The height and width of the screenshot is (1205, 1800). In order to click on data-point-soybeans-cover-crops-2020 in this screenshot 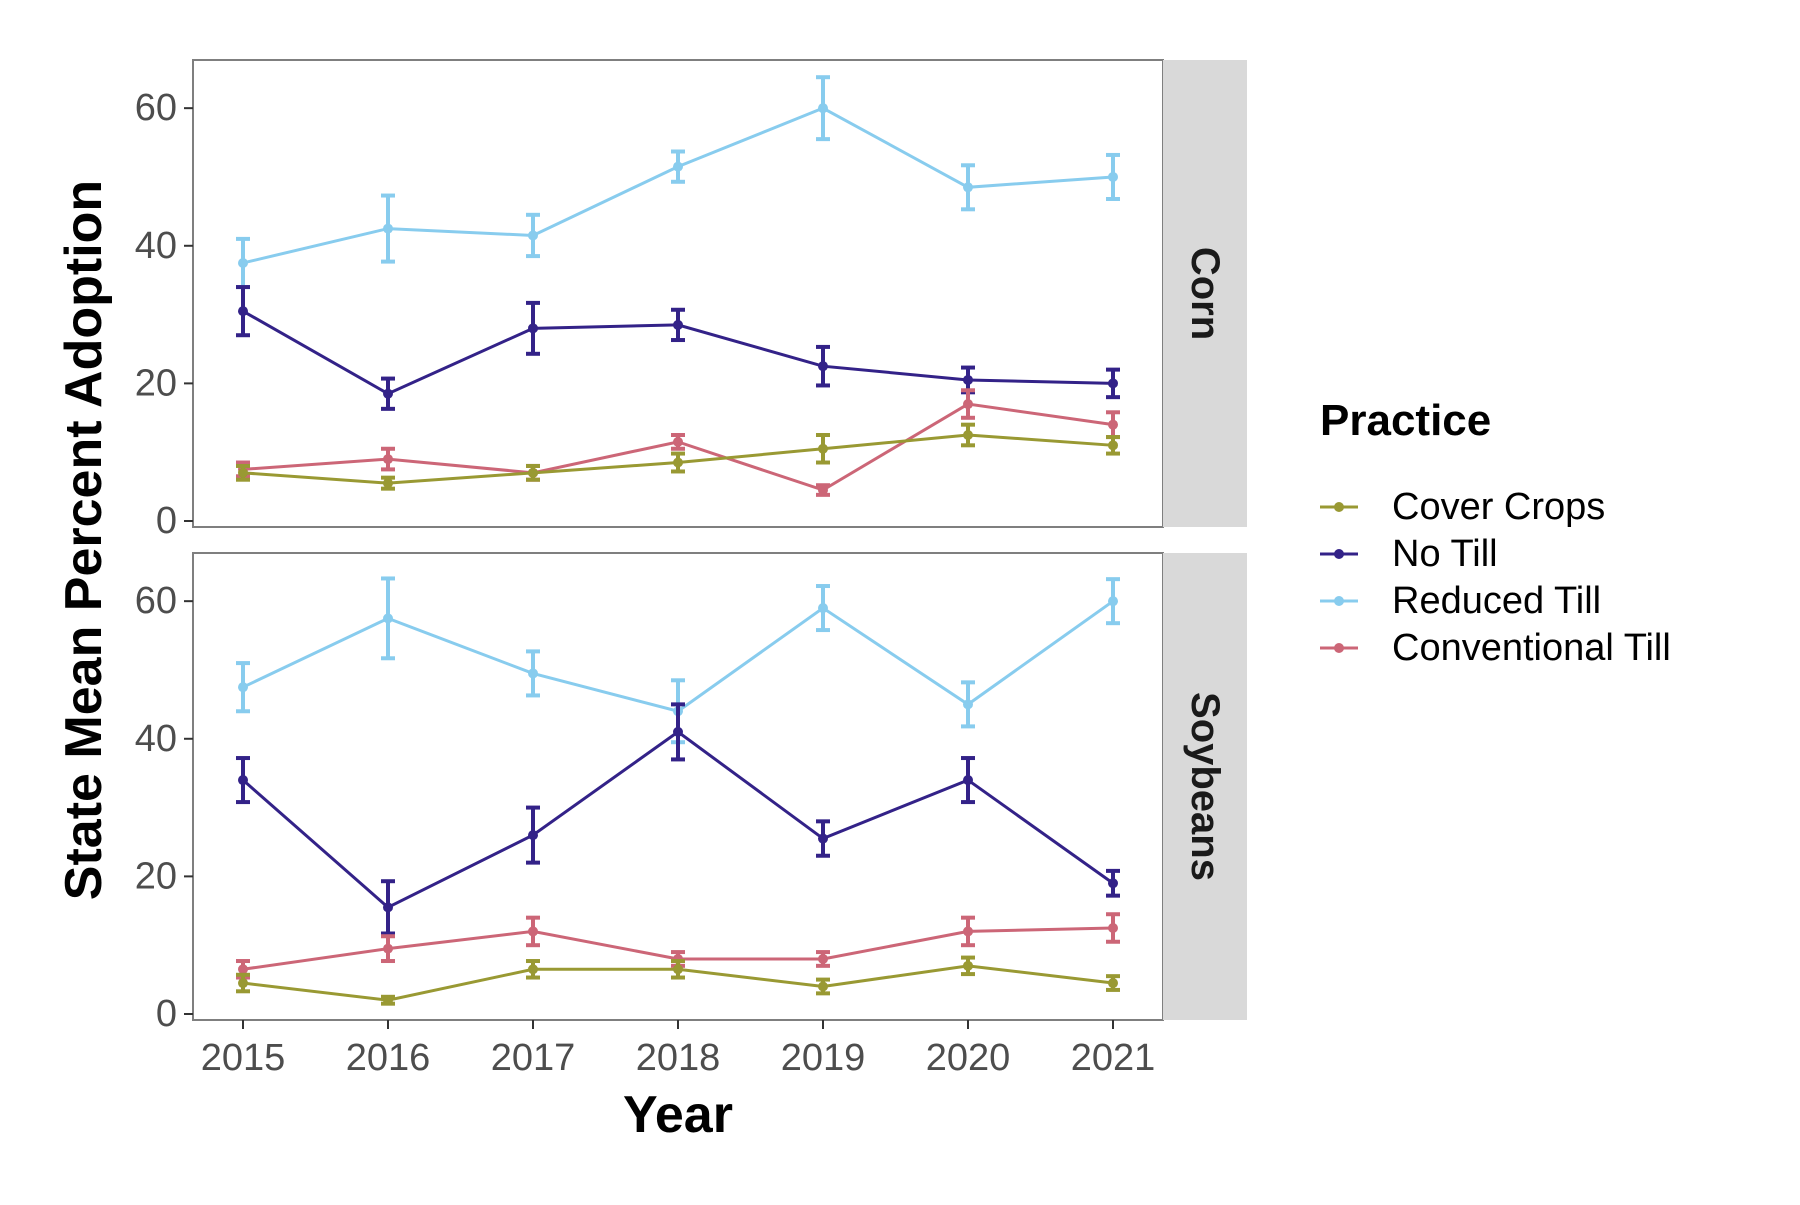, I will do `click(968, 965)`.